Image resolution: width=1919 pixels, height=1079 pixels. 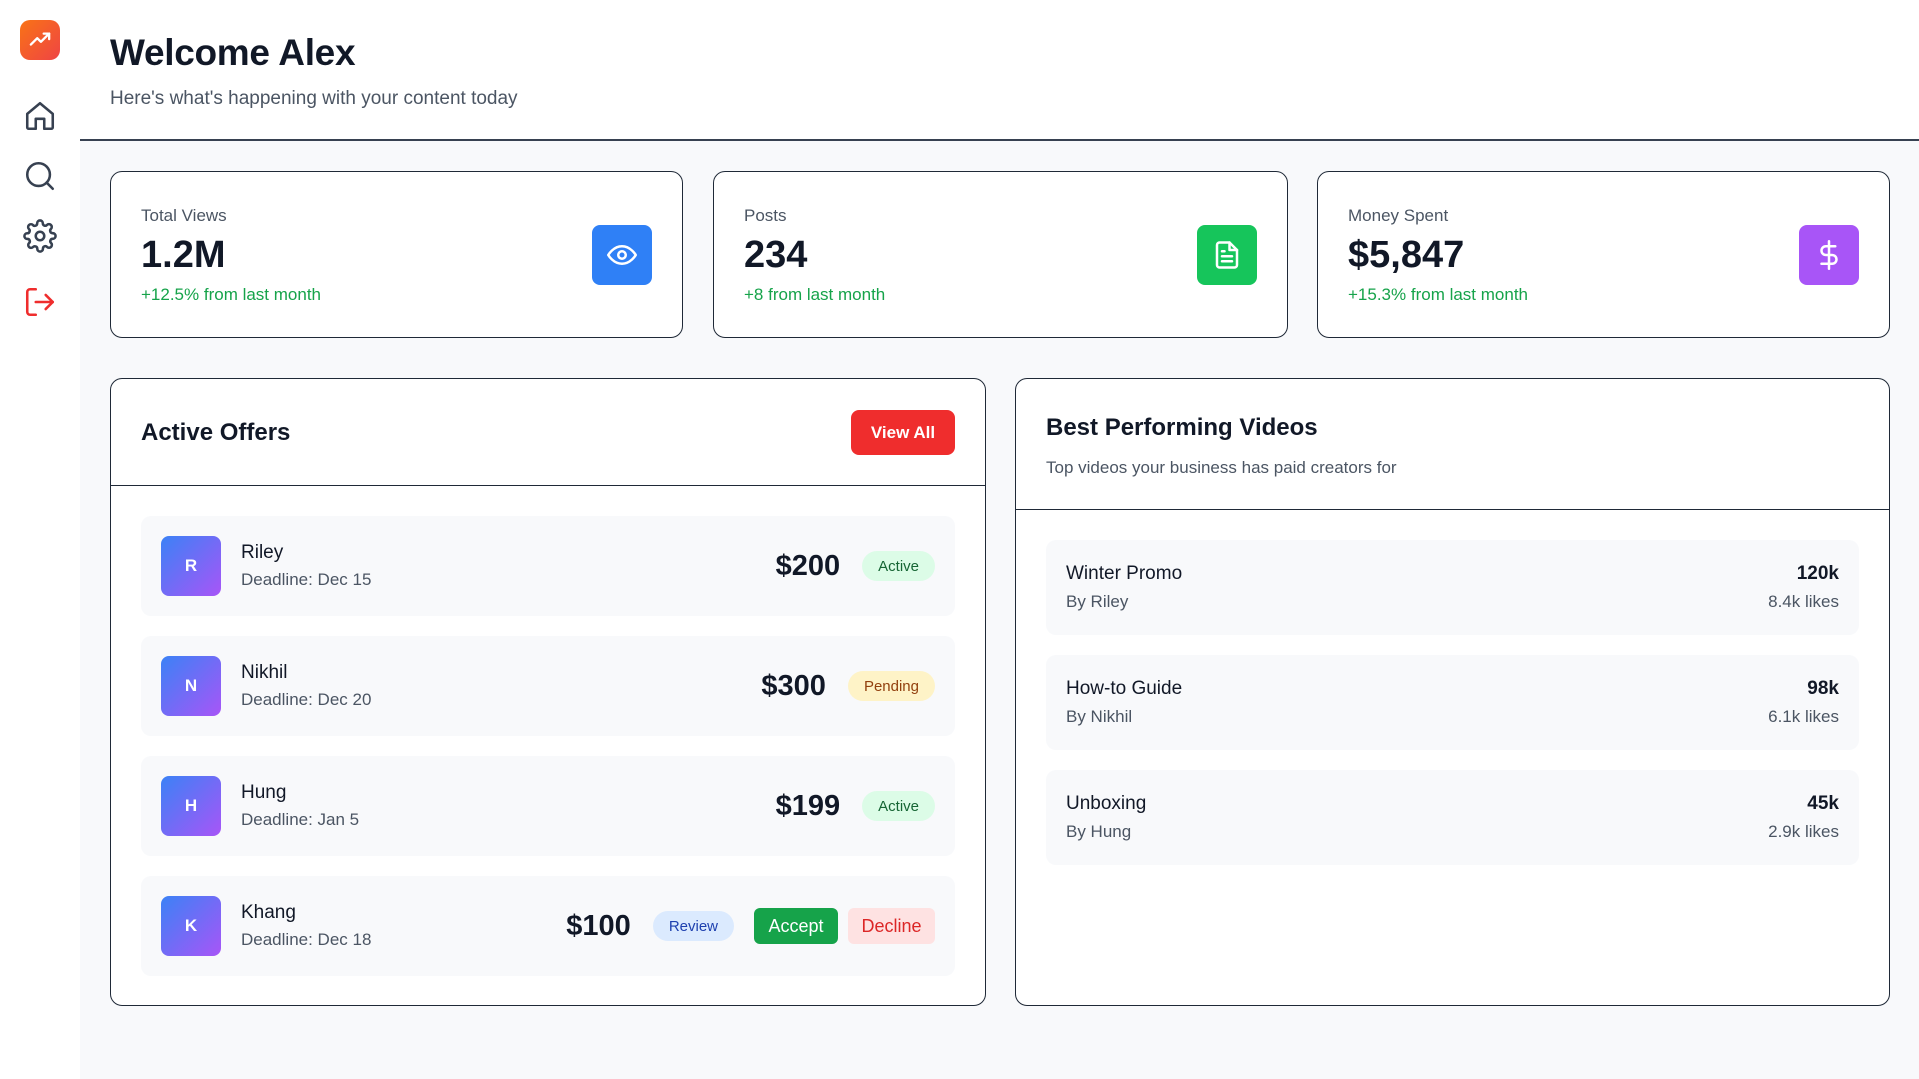 I want to click on avatar: R, so click(x=191, y=566).